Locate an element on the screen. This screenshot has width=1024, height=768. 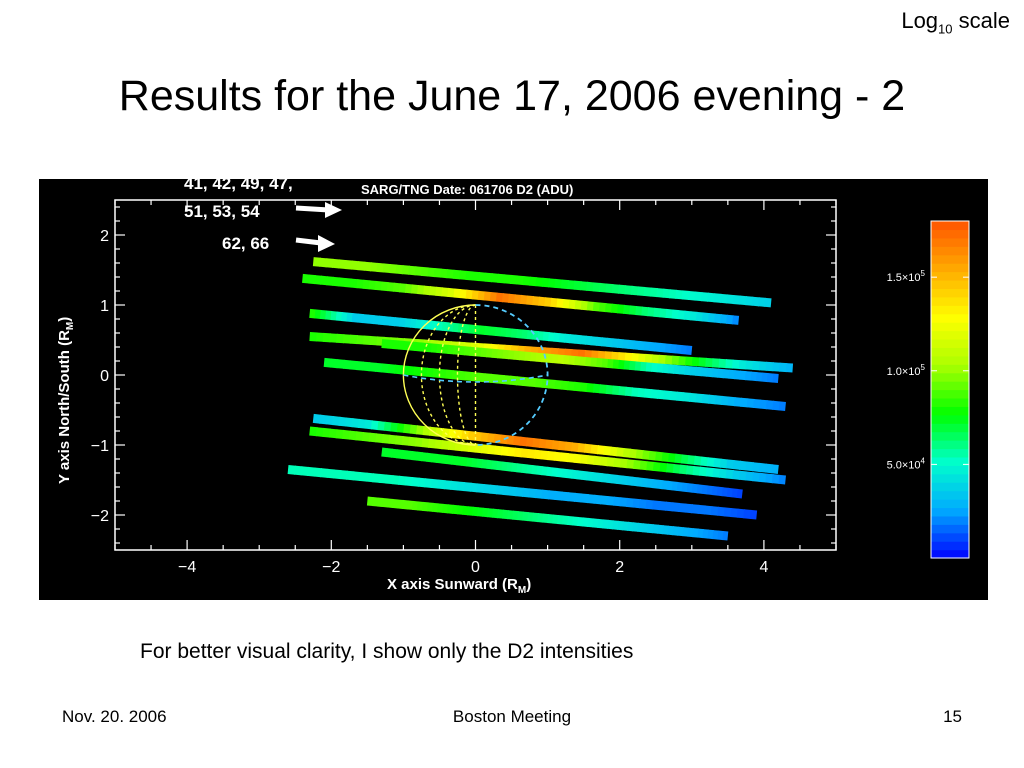
arrow-label-2: 51, 53, 54 is located at coordinates (222, 211).